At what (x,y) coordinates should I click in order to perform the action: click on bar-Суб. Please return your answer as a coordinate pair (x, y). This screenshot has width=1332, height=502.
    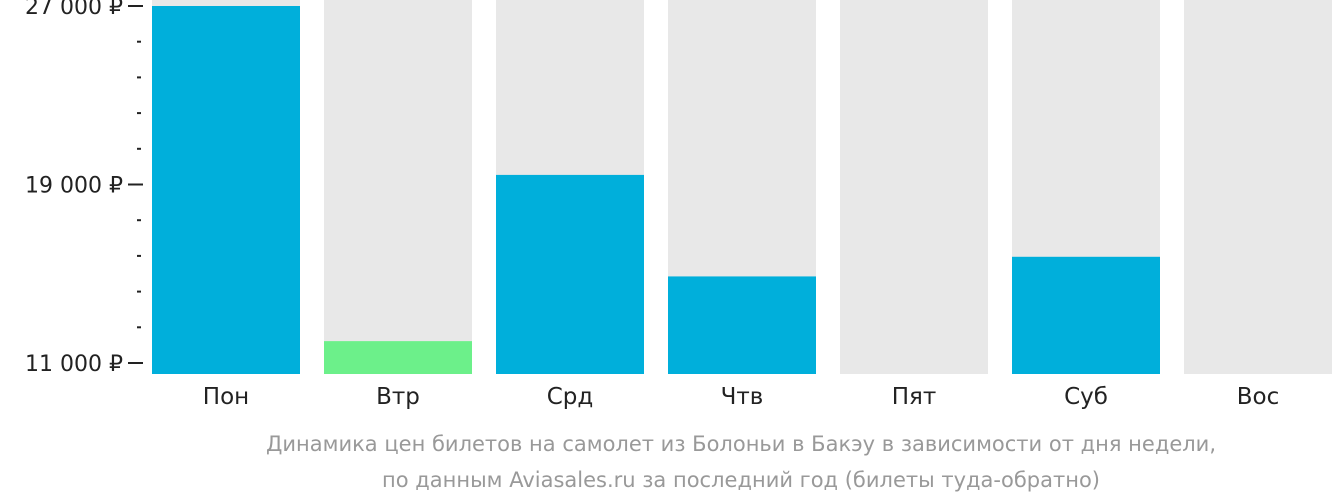
    Looking at the image, I should click on (1086, 315).